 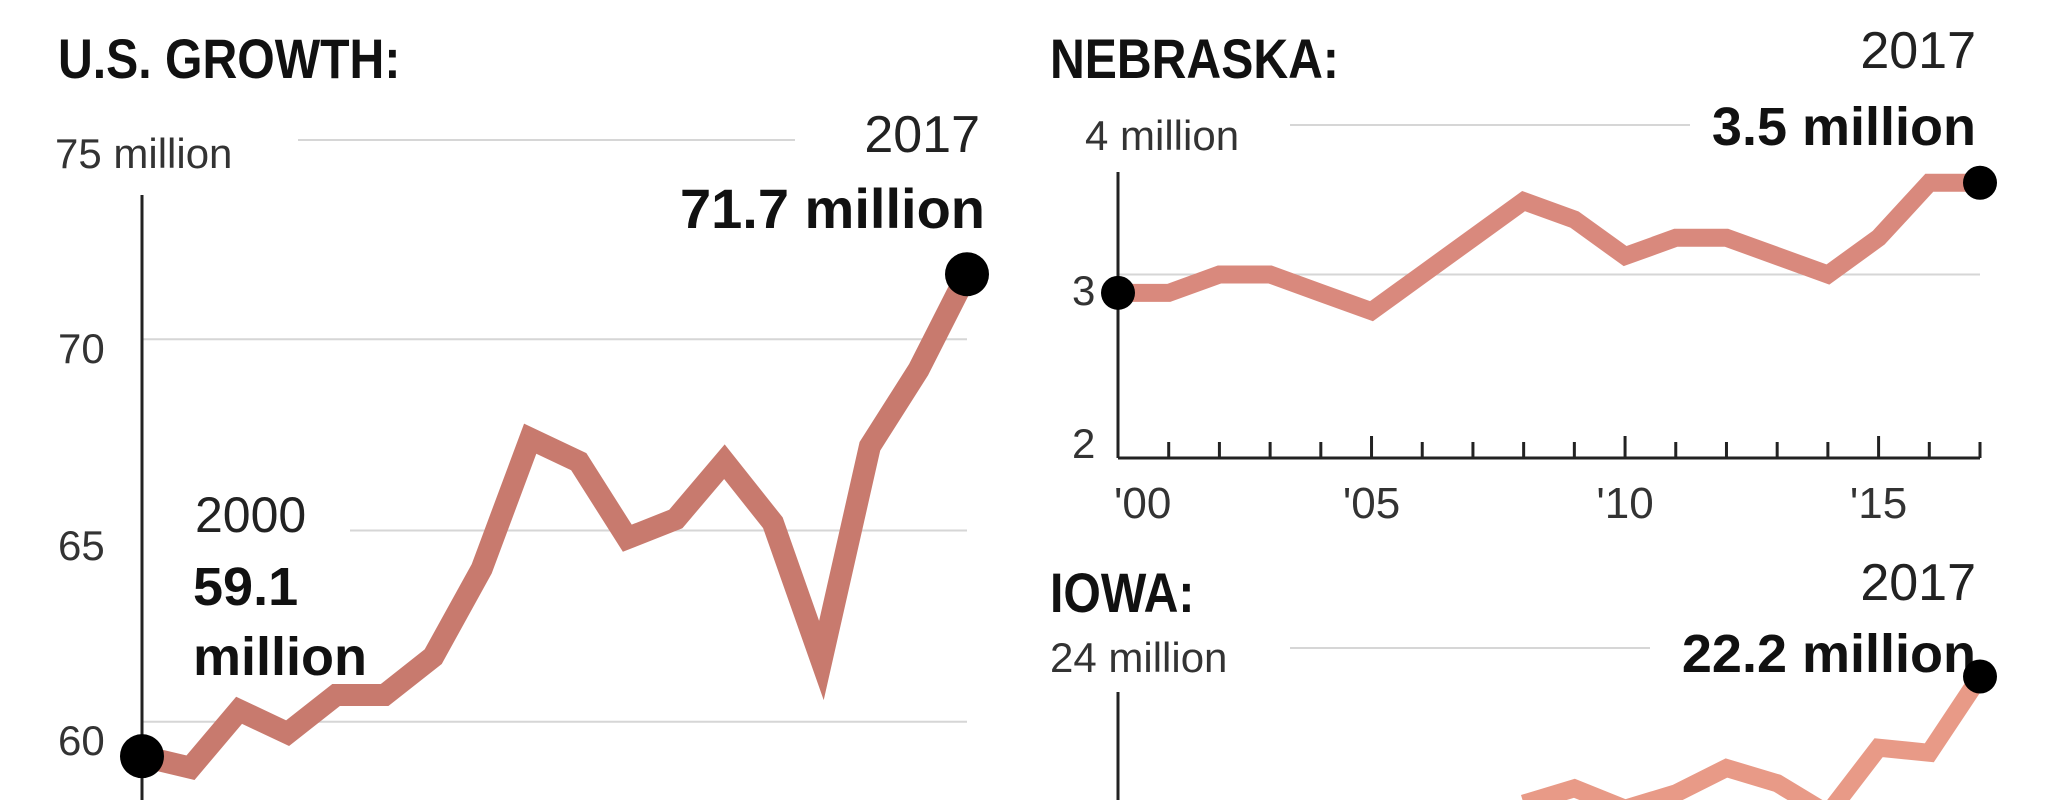 What do you see at coordinates (1118, 292) in the screenshot?
I see `nebraska-start-point` at bounding box center [1118, 292].